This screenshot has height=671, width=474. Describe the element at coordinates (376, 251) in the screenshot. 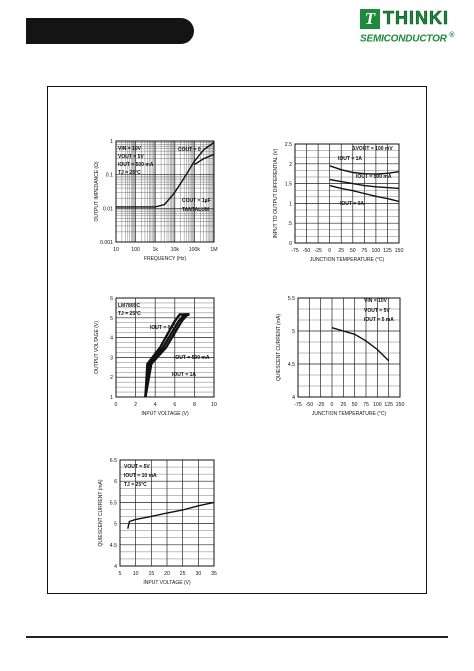

I see `c2-x-tick-label: 100` at that location.